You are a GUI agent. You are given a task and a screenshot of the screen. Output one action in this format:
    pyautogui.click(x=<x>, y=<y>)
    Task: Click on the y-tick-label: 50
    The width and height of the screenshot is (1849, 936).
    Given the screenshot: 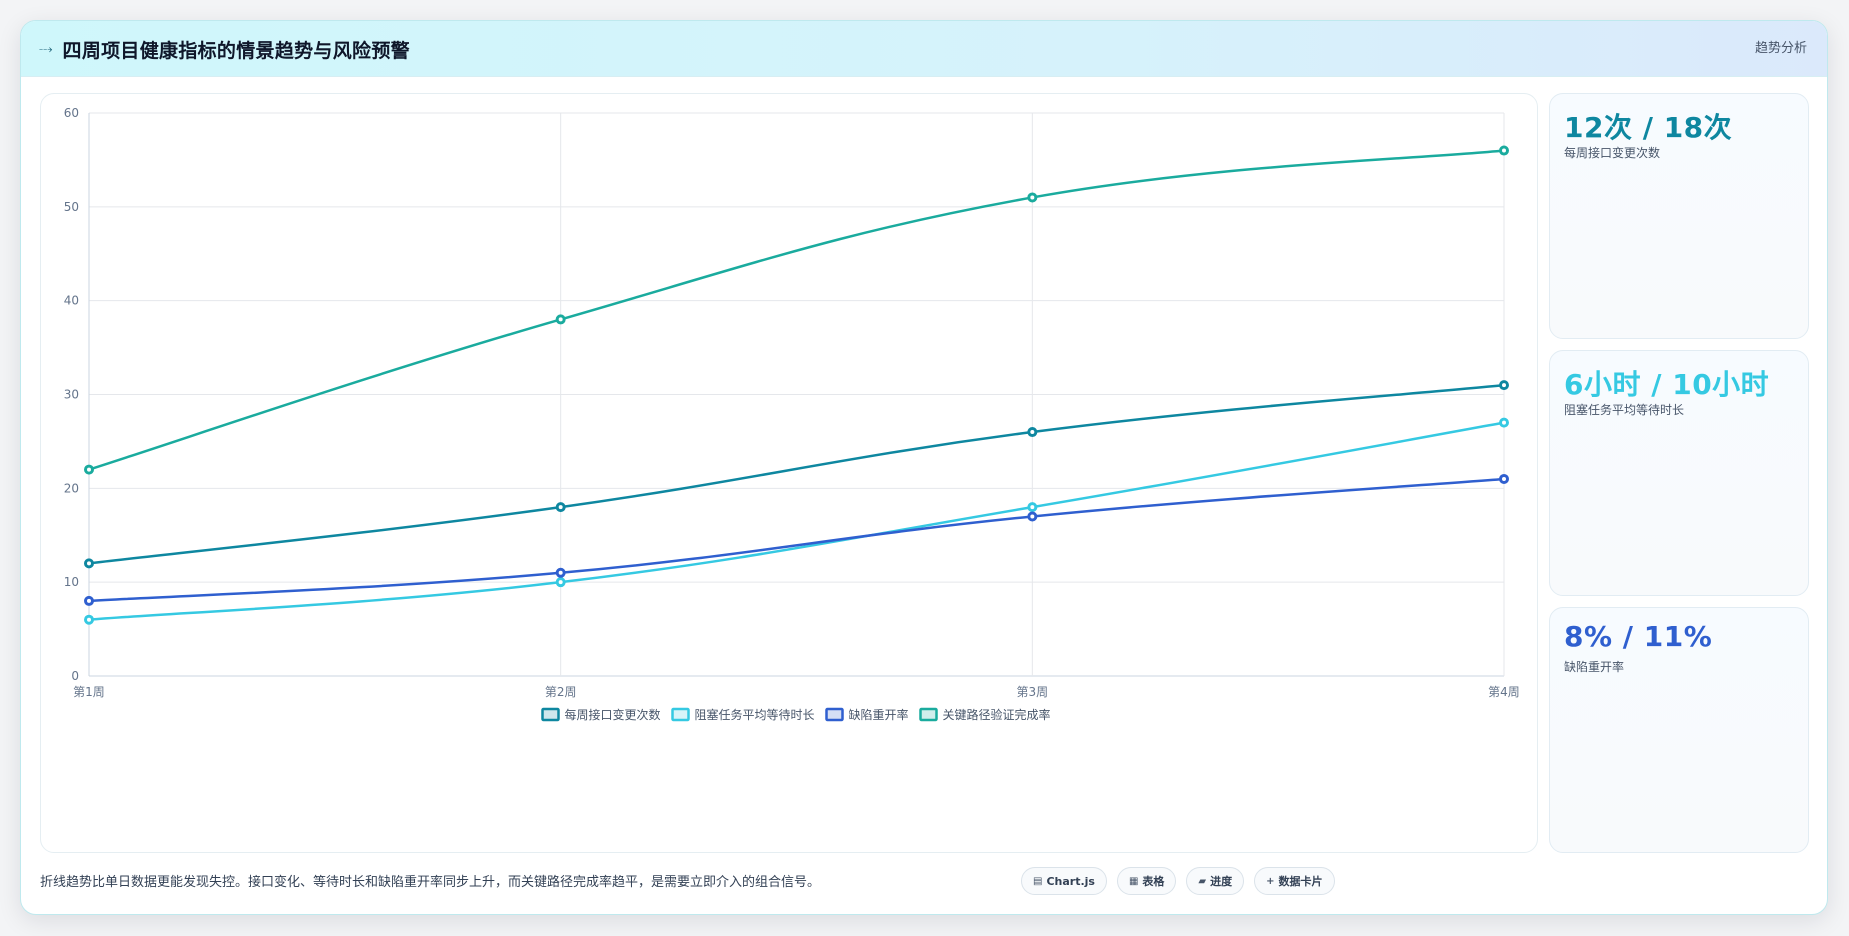 What is the action you would take?
    pyautogui.click(x=71, y=207)
    